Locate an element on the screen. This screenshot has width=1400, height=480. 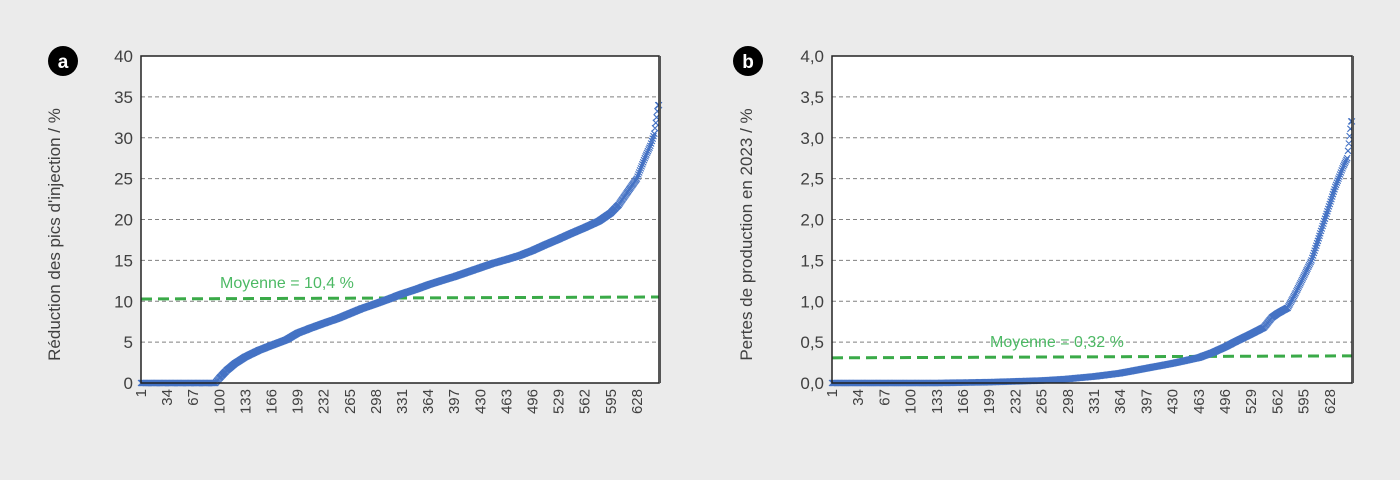
y-tick-label: 25 is located at coordinates (123, 179).